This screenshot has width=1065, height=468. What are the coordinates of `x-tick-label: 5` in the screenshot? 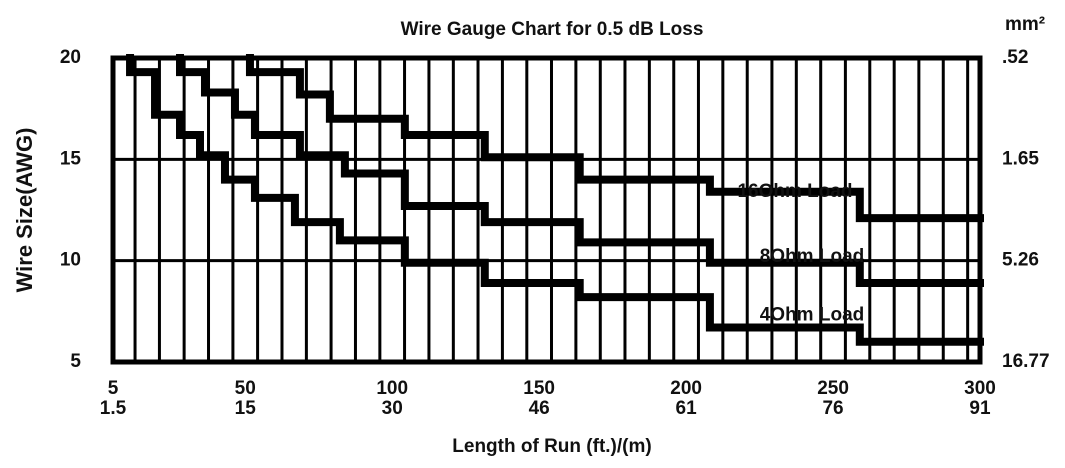 It's located at (113, 388).